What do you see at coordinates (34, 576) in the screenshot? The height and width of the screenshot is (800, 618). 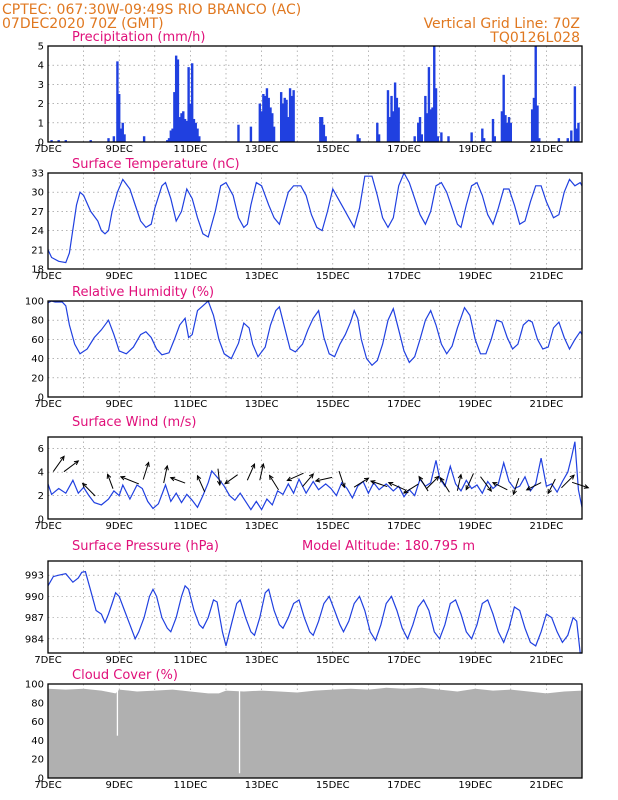 I see `y-tick-label: 993` at bounding box center [34, 576].